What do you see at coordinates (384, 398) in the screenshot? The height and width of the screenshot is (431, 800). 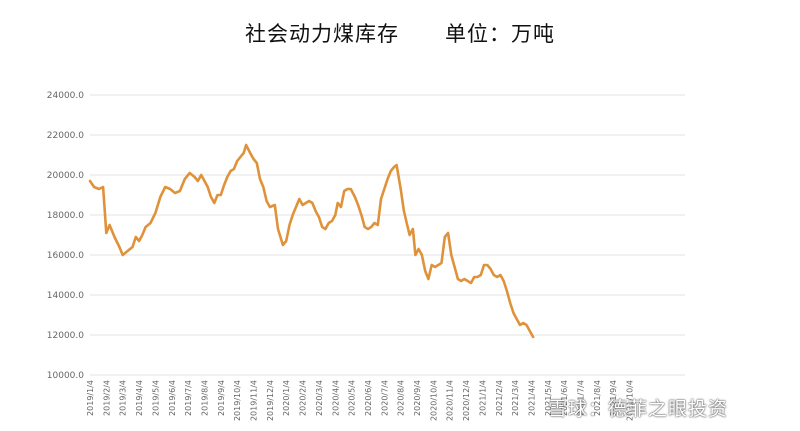 I see `x-tick-label: 2020/7/4` at bounding box center [384, 398].